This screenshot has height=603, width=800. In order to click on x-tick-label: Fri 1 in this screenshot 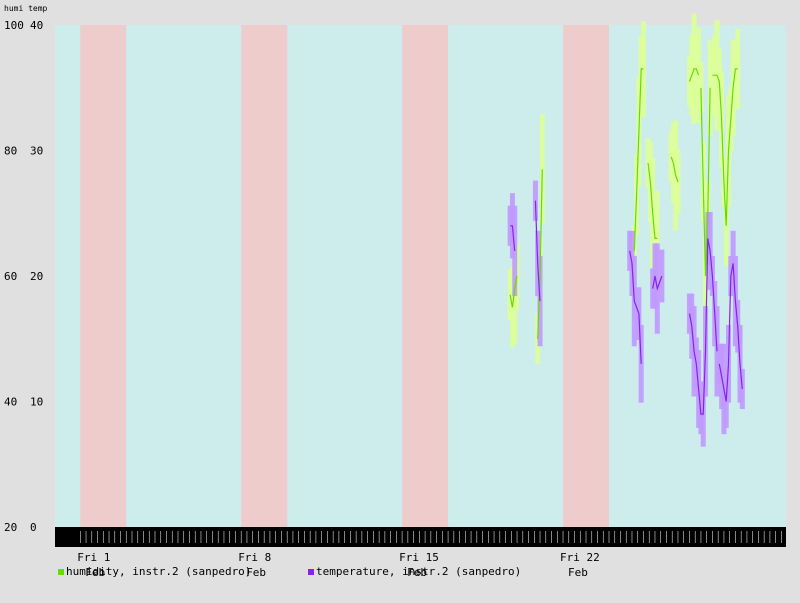, I will do `click(93, 557)`.